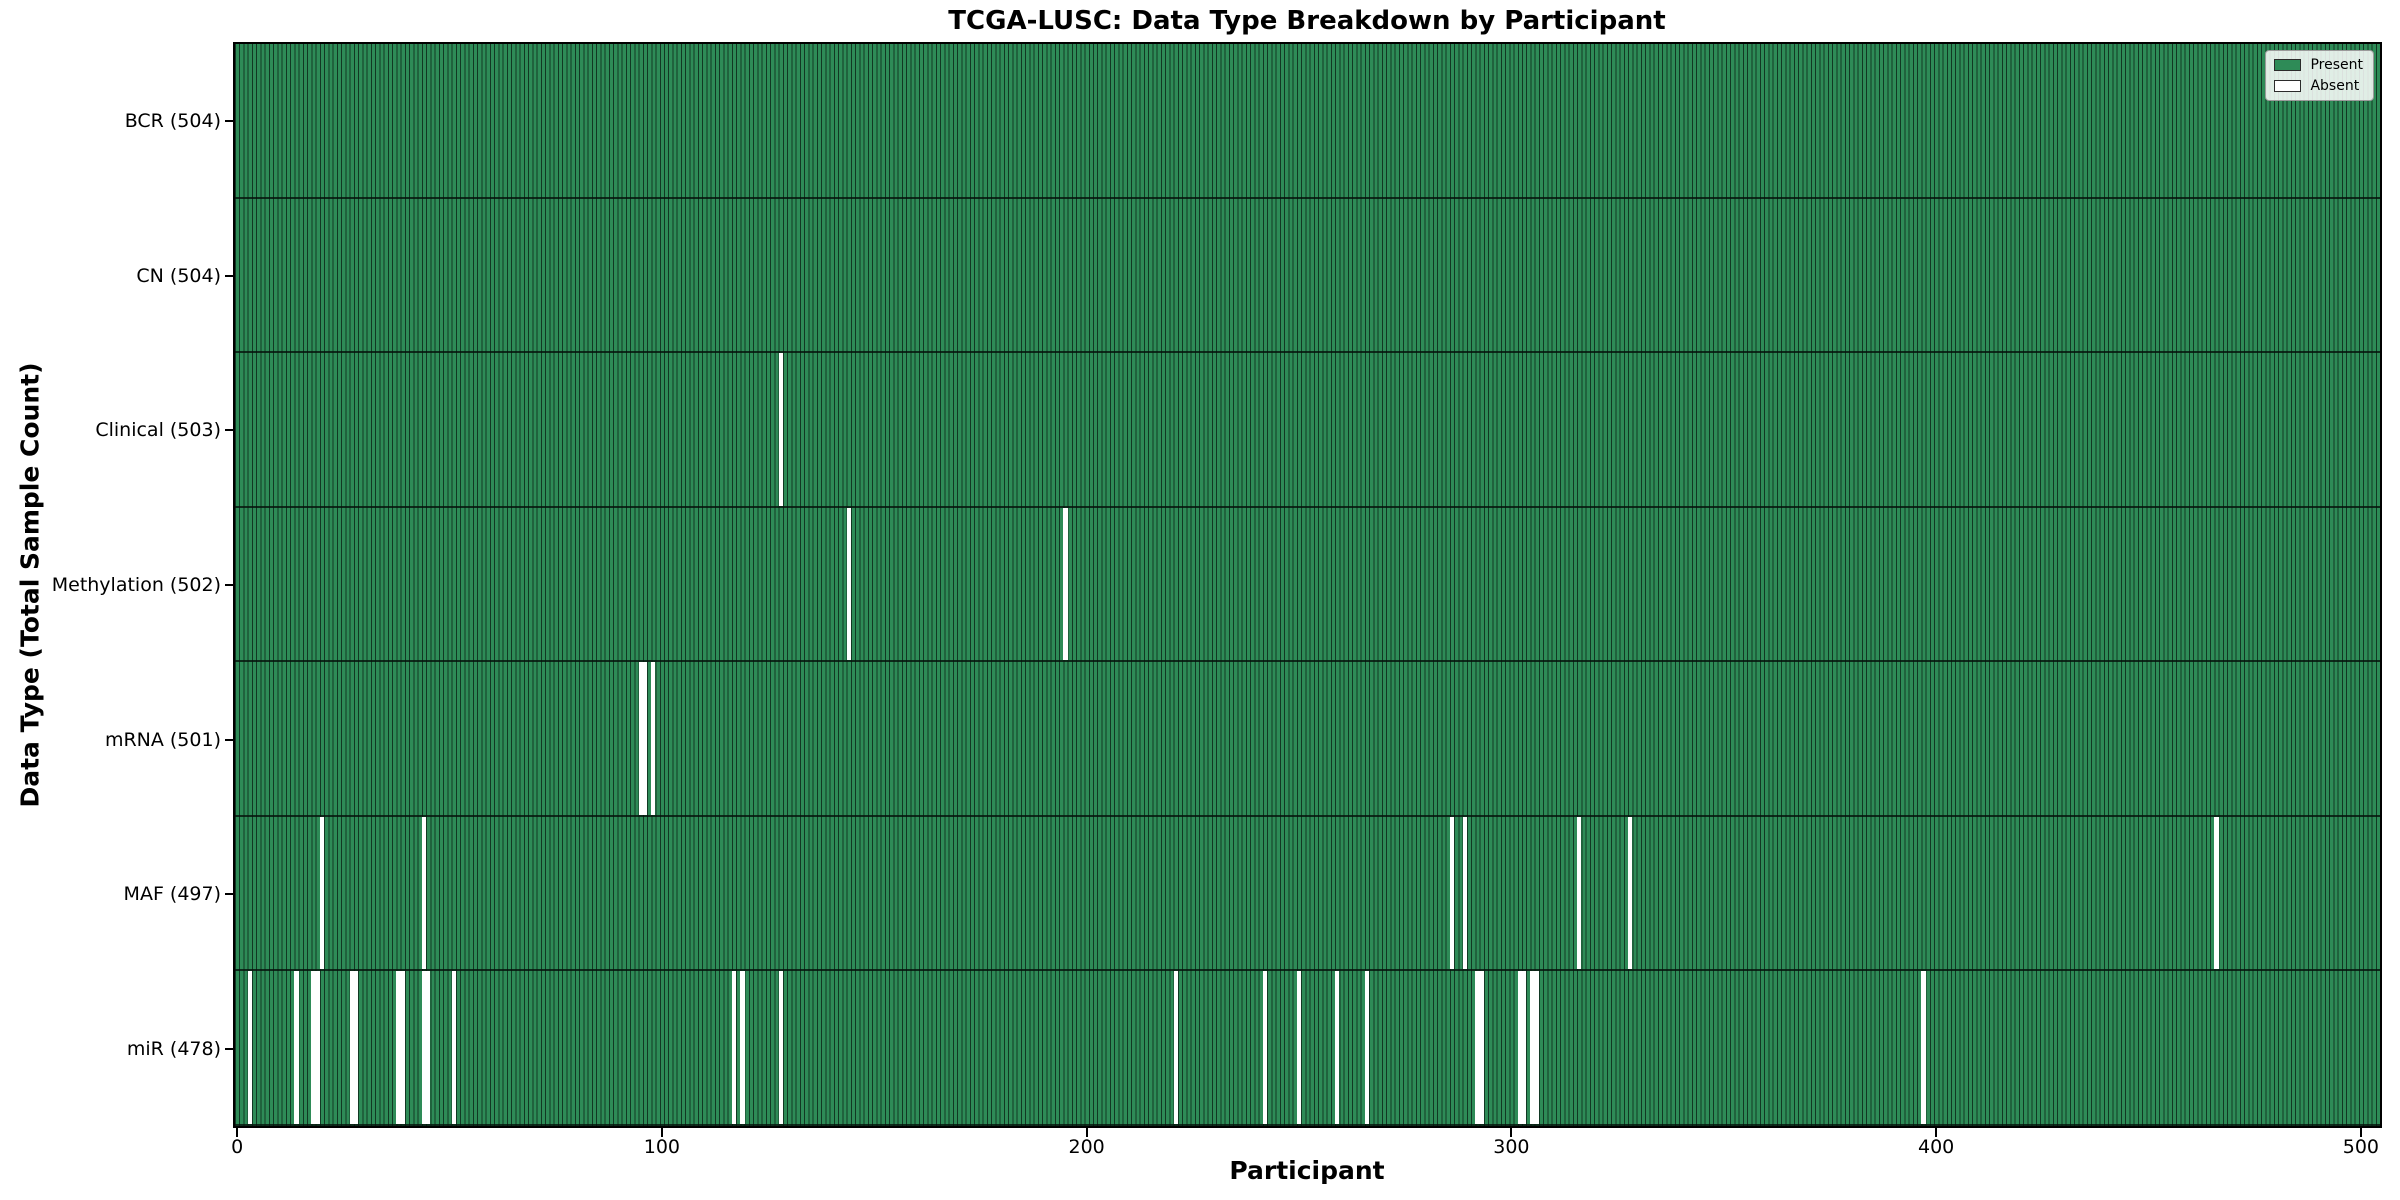  I want to click on absent-swatch-icon, so click(2288, 86).